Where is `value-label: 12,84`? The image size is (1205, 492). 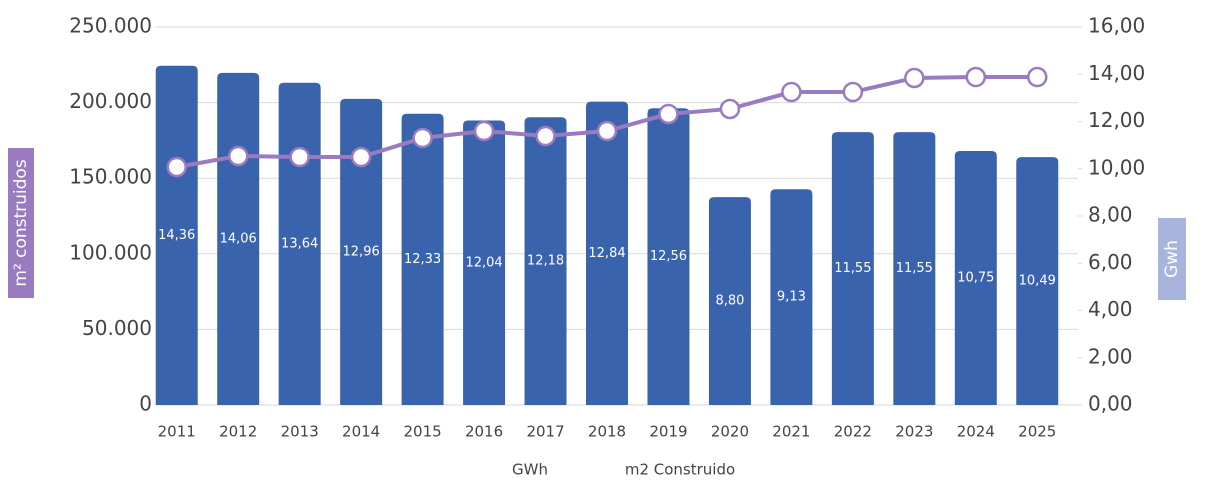 value-label: 12,84 is located at coordinates (606, 253).